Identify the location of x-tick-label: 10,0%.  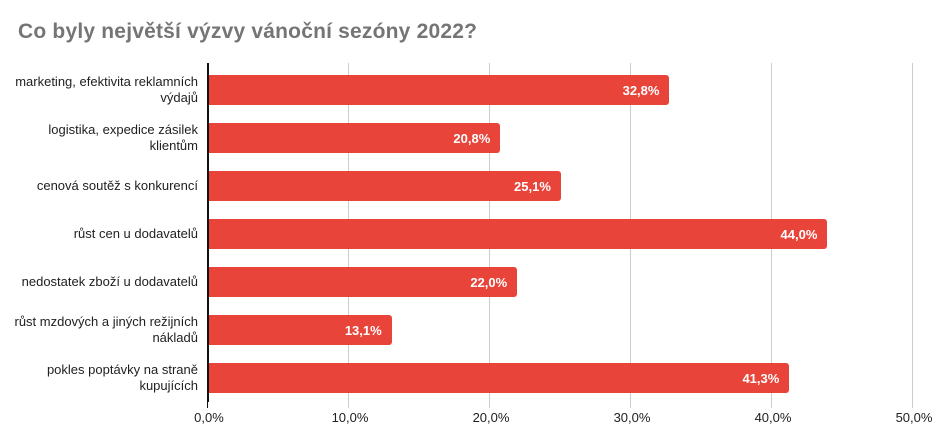
(350, 417).